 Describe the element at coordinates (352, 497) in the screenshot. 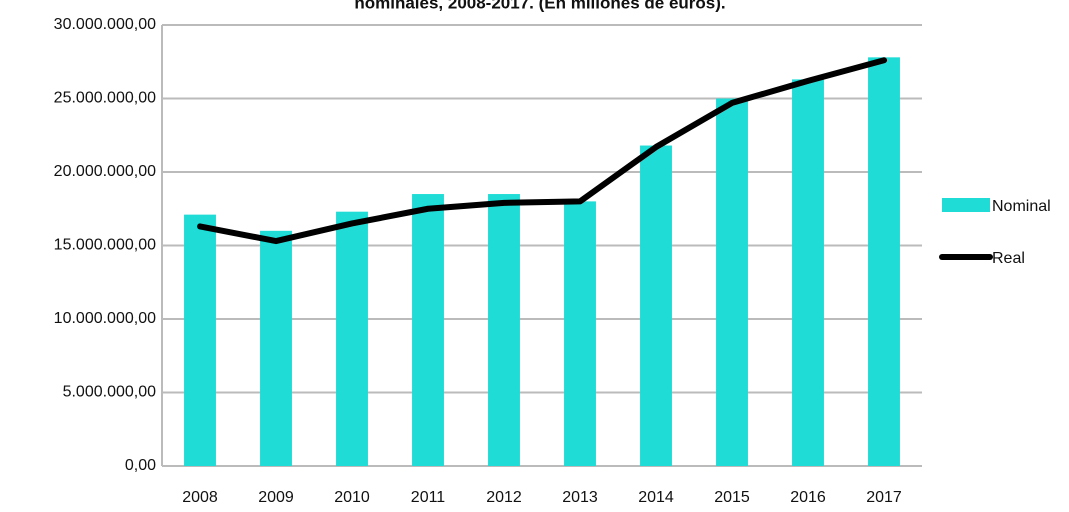

I see `x-tick-label: 2010` at that location.